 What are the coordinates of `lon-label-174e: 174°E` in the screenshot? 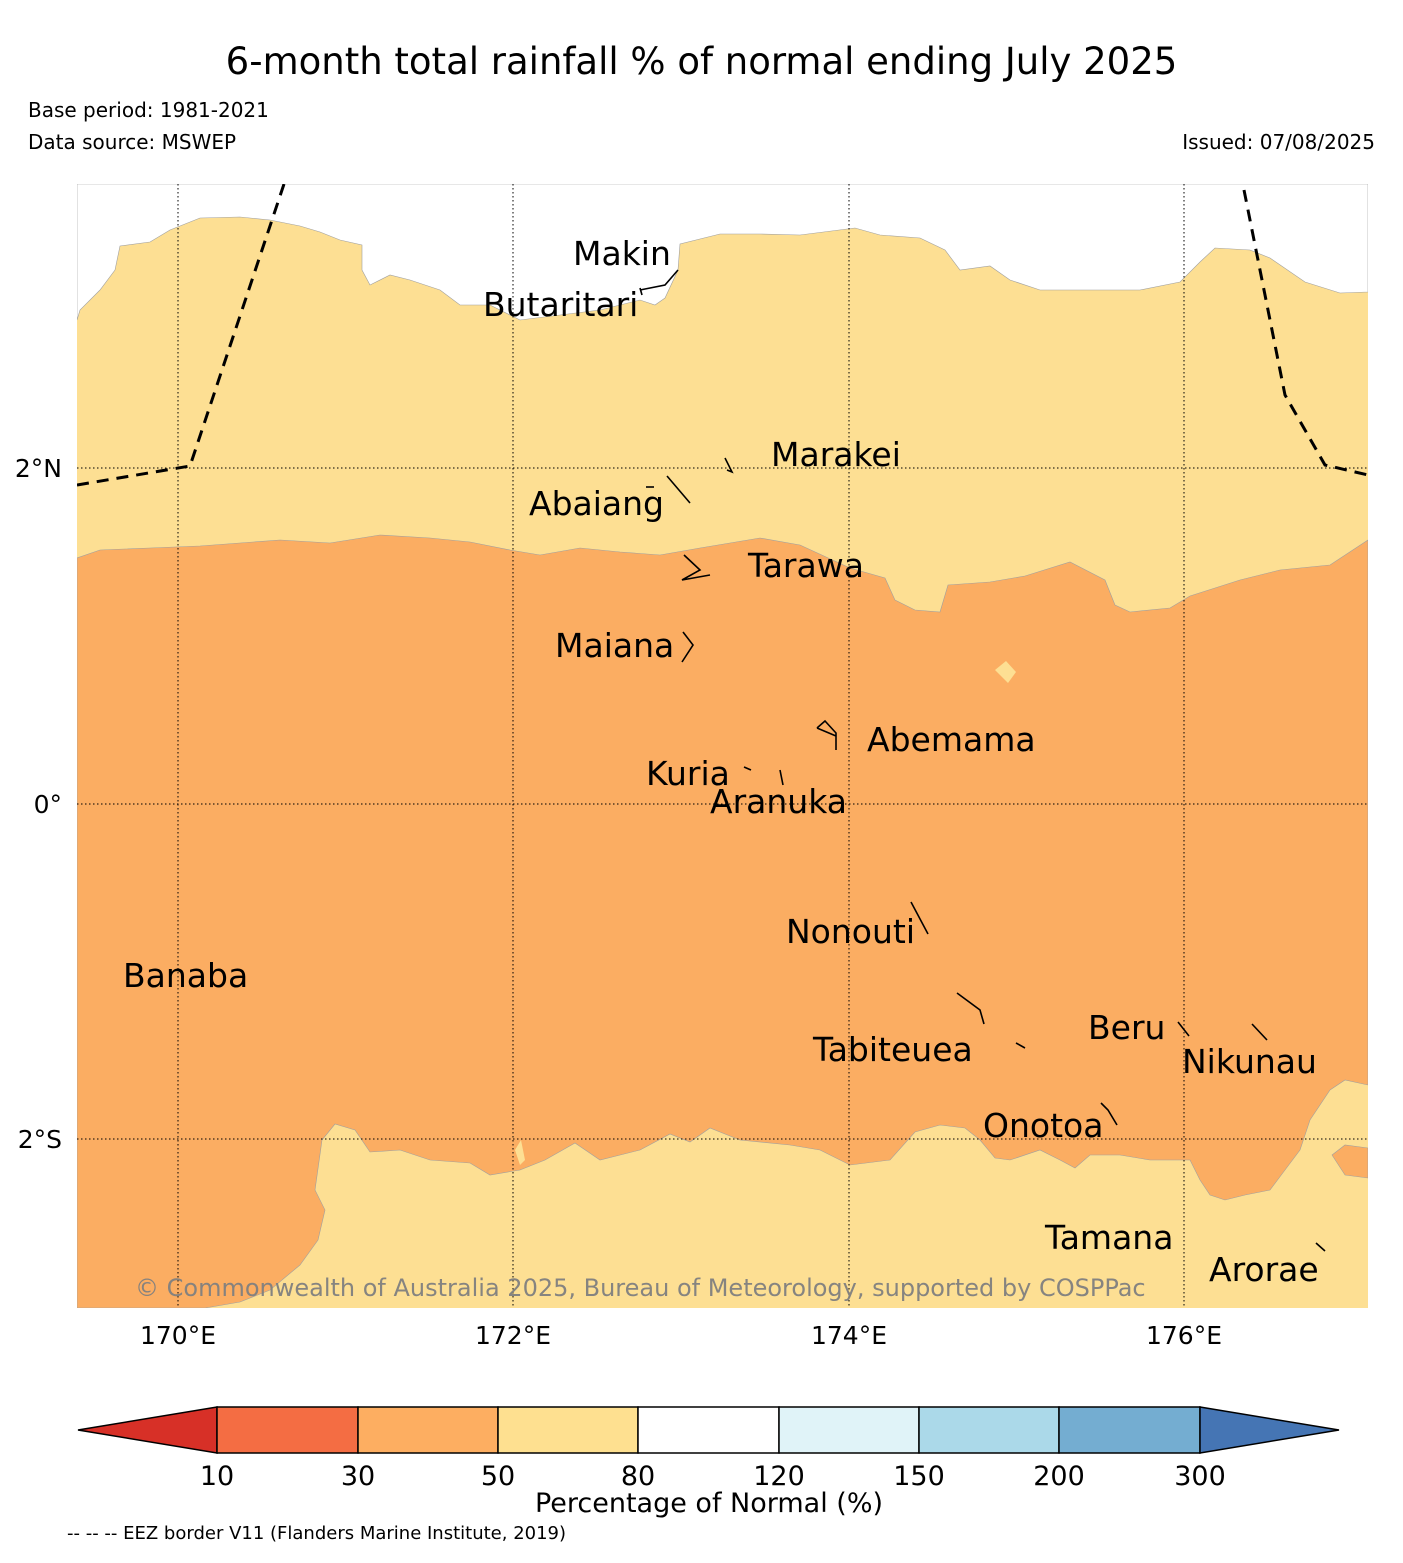 It's located at (849, 1335).